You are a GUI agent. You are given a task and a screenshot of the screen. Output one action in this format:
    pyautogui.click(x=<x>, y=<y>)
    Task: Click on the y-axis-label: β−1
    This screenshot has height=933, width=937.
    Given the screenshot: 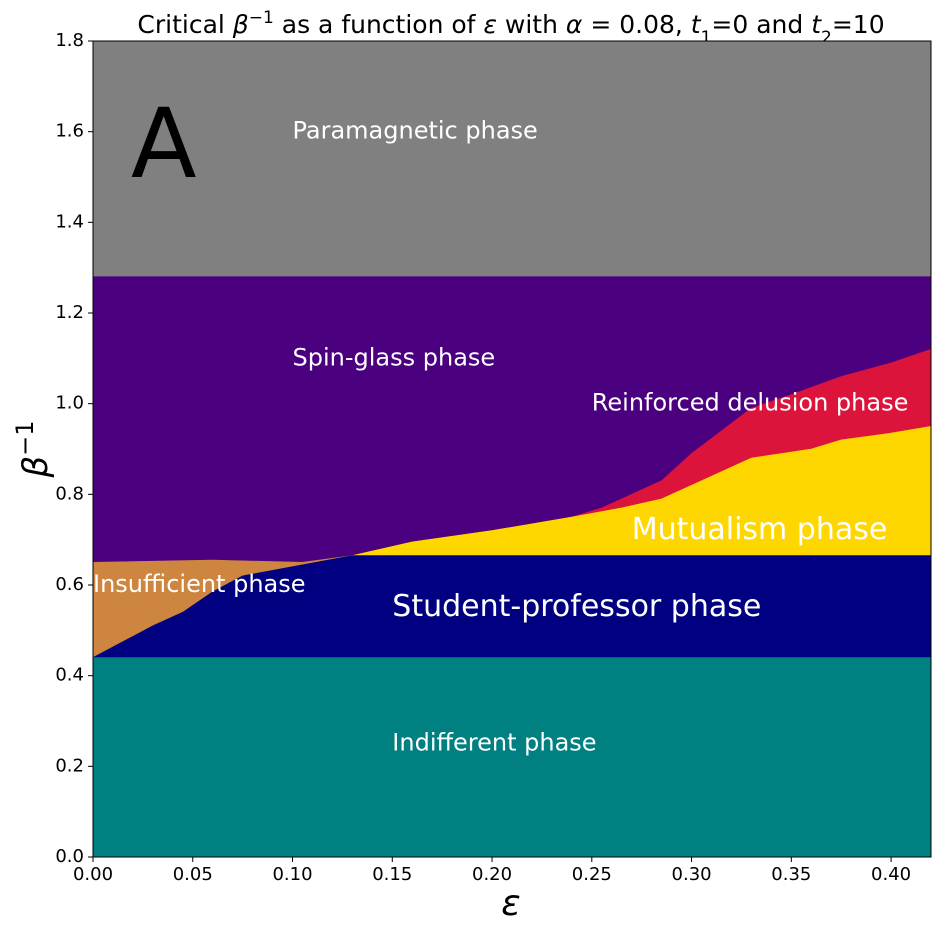 What is the action you would take?
    pyautogui.click(x=33, y=449)
    